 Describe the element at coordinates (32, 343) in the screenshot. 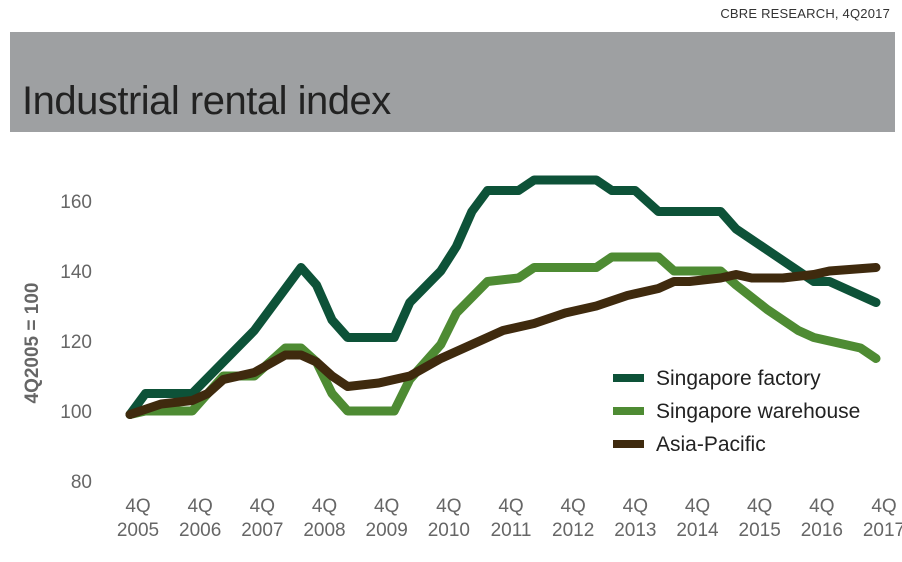

I see `y-axis-label: 4Q2005 = 100` at that location.